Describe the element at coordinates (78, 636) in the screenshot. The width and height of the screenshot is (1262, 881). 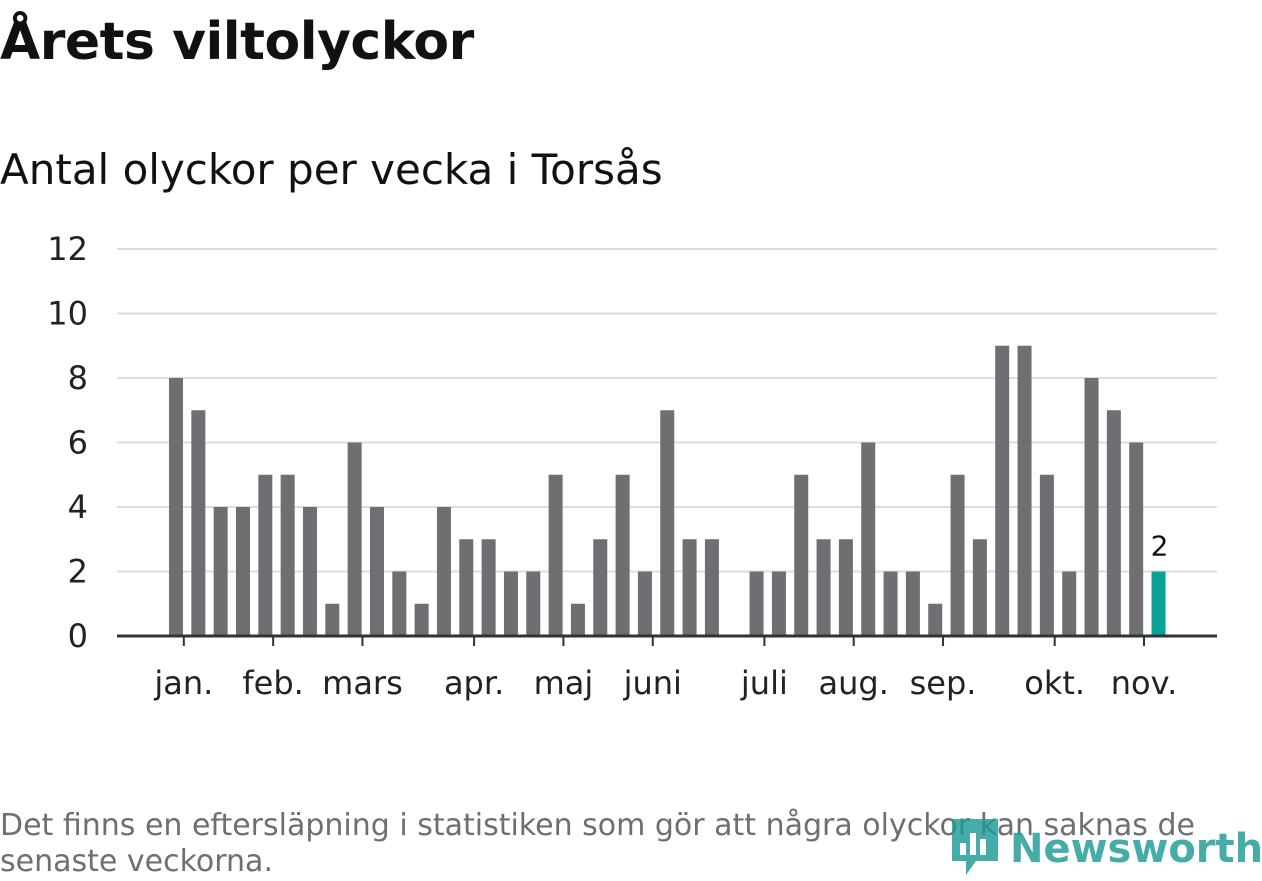
I see `y-tick-label: 0` at that location.